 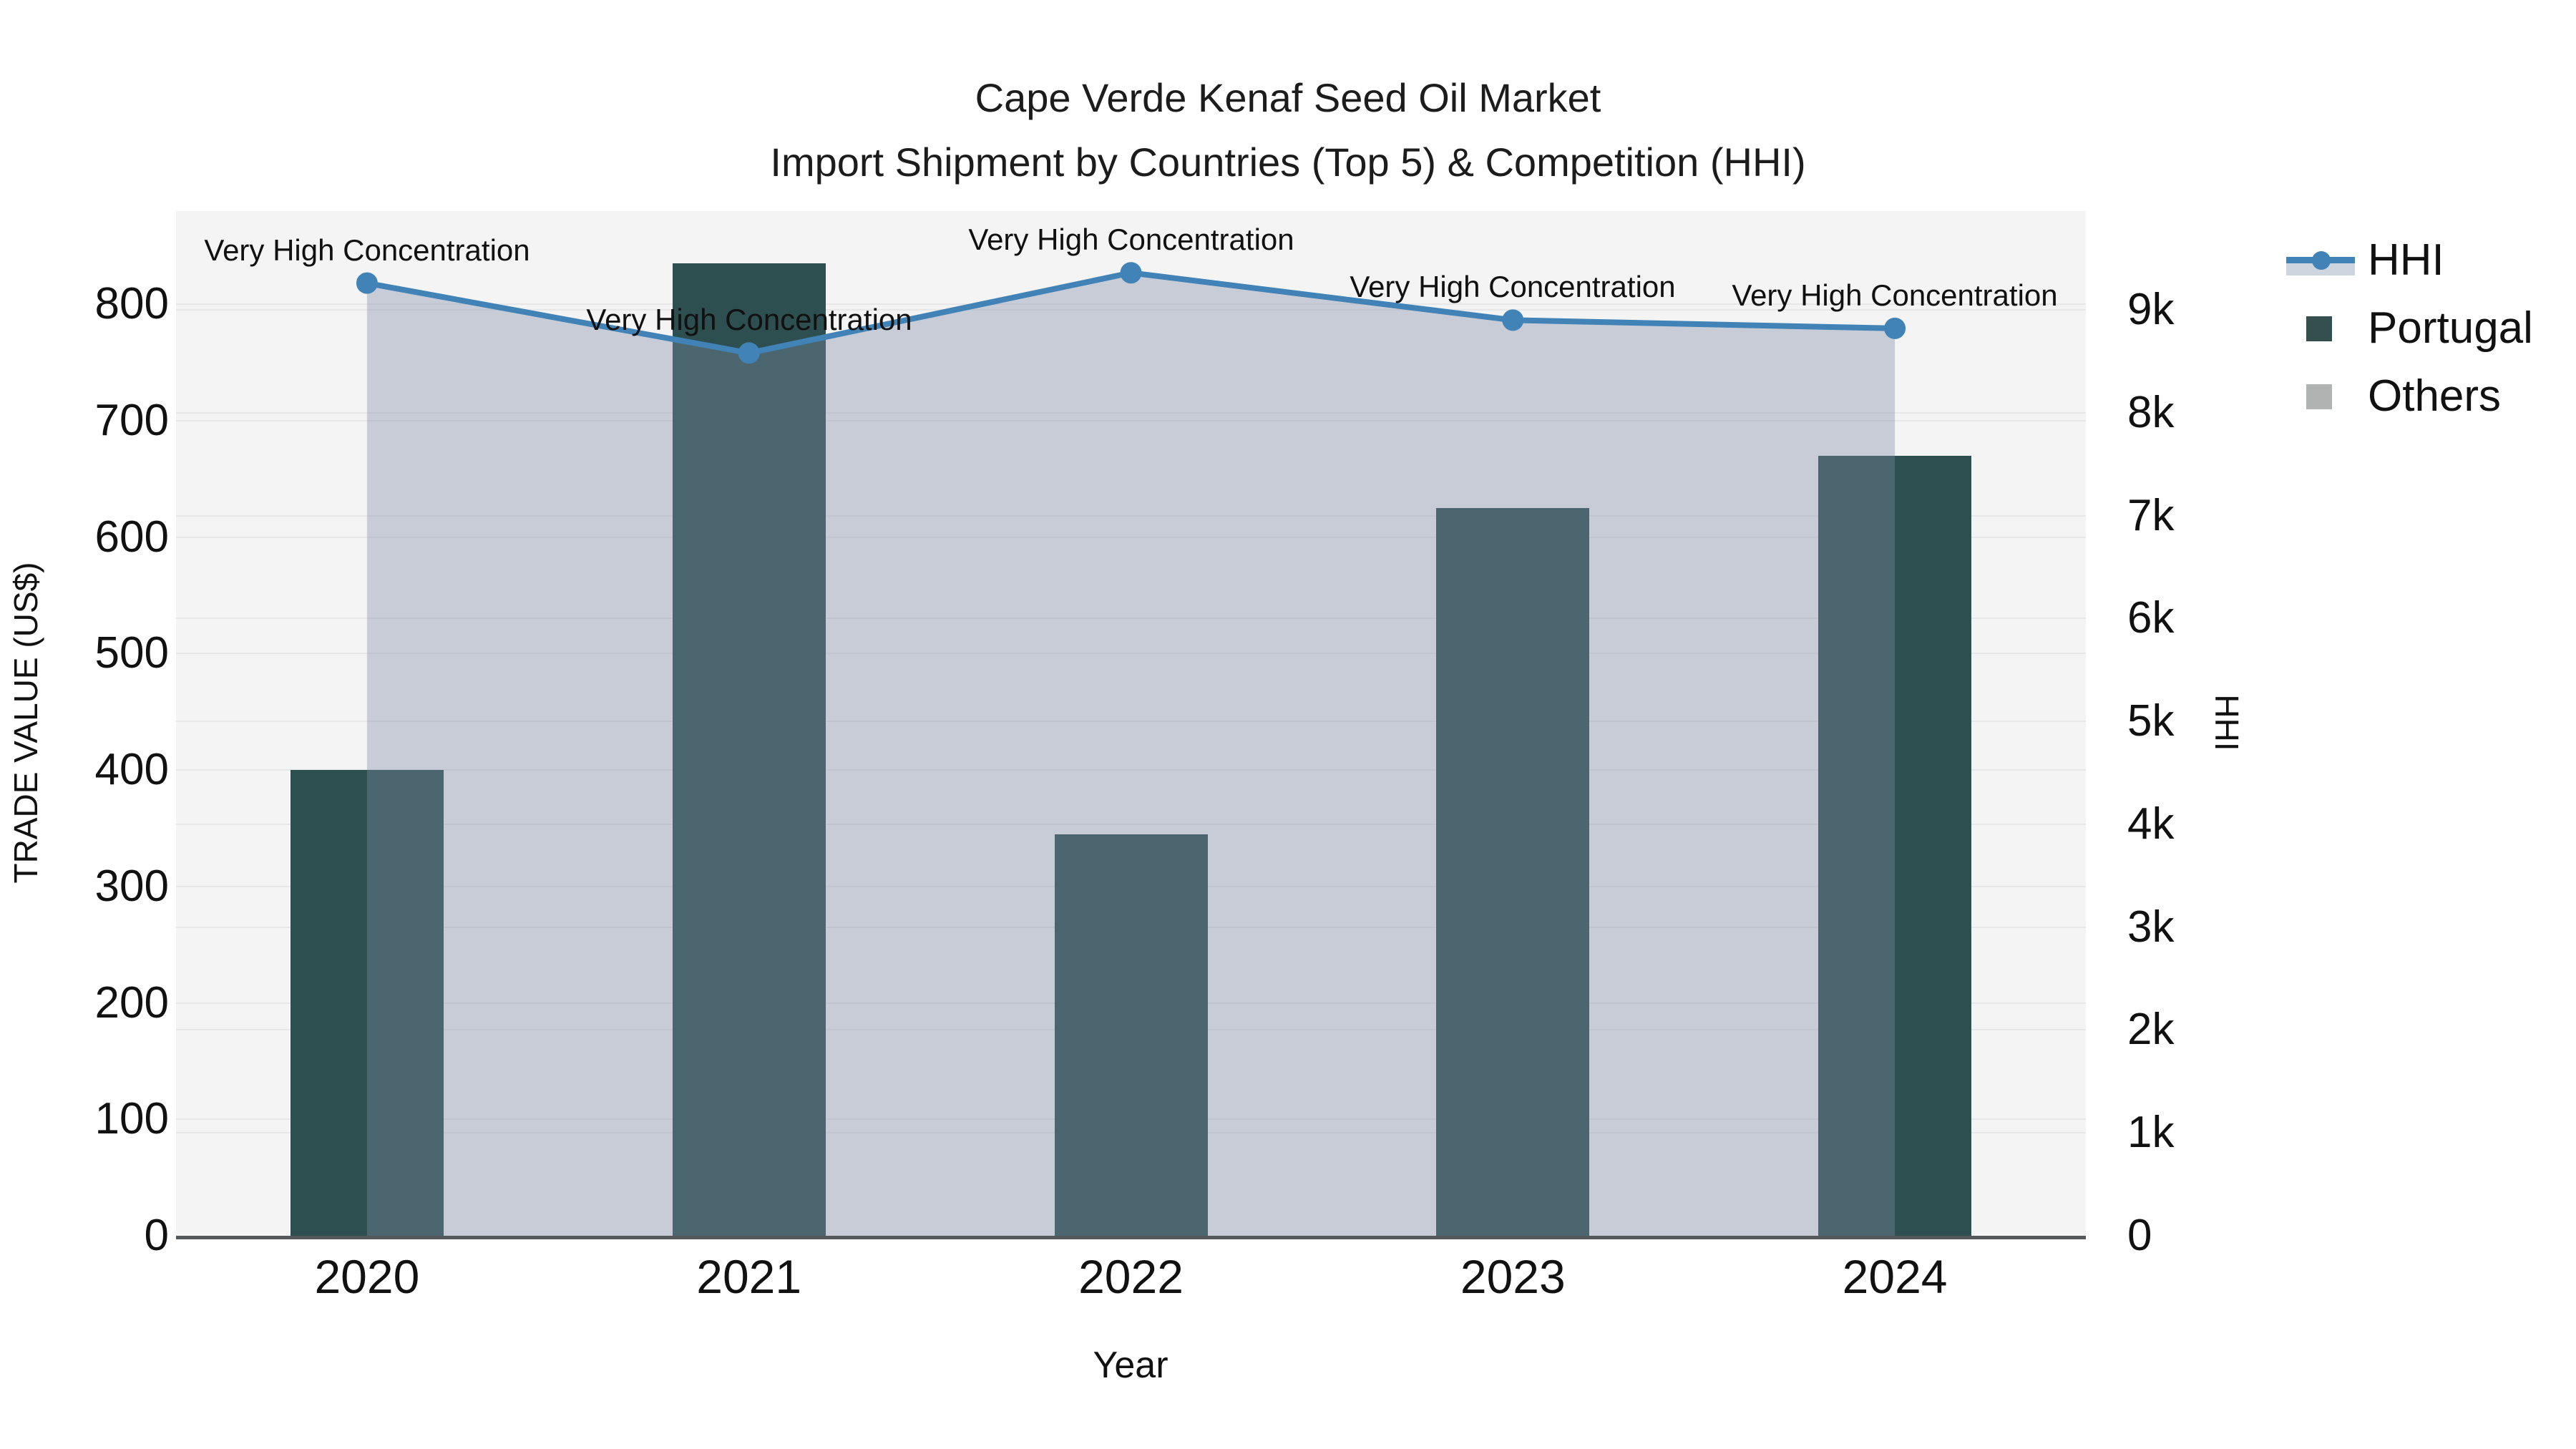 I want to click on hhi-marker-dot-icon, so click(x=2321, y=260).